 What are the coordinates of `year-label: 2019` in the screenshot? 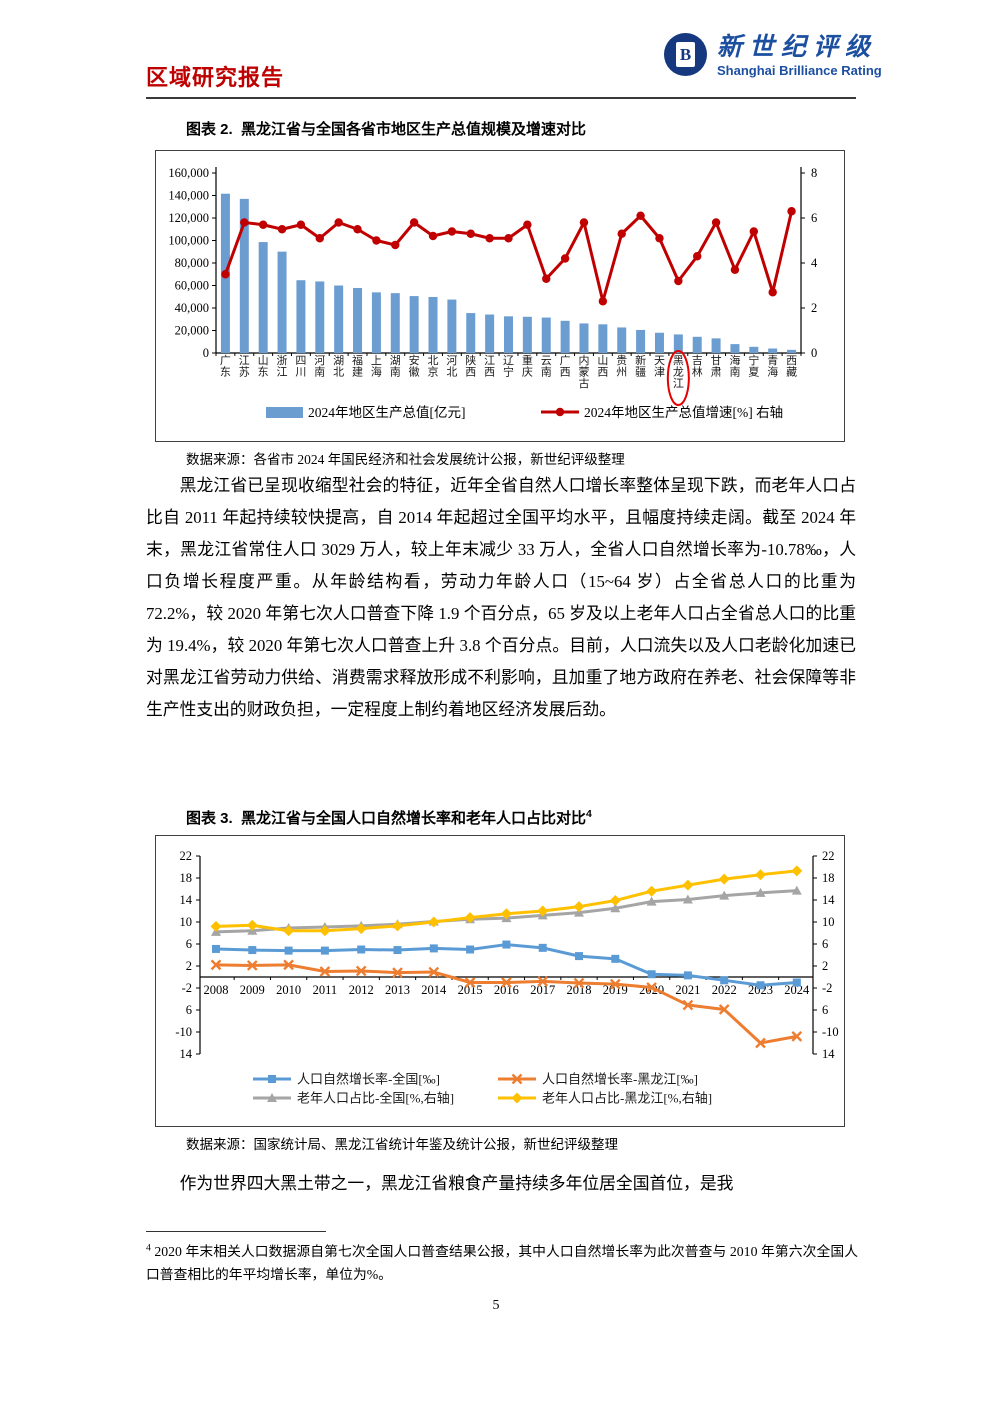 It's located at (615, 990).